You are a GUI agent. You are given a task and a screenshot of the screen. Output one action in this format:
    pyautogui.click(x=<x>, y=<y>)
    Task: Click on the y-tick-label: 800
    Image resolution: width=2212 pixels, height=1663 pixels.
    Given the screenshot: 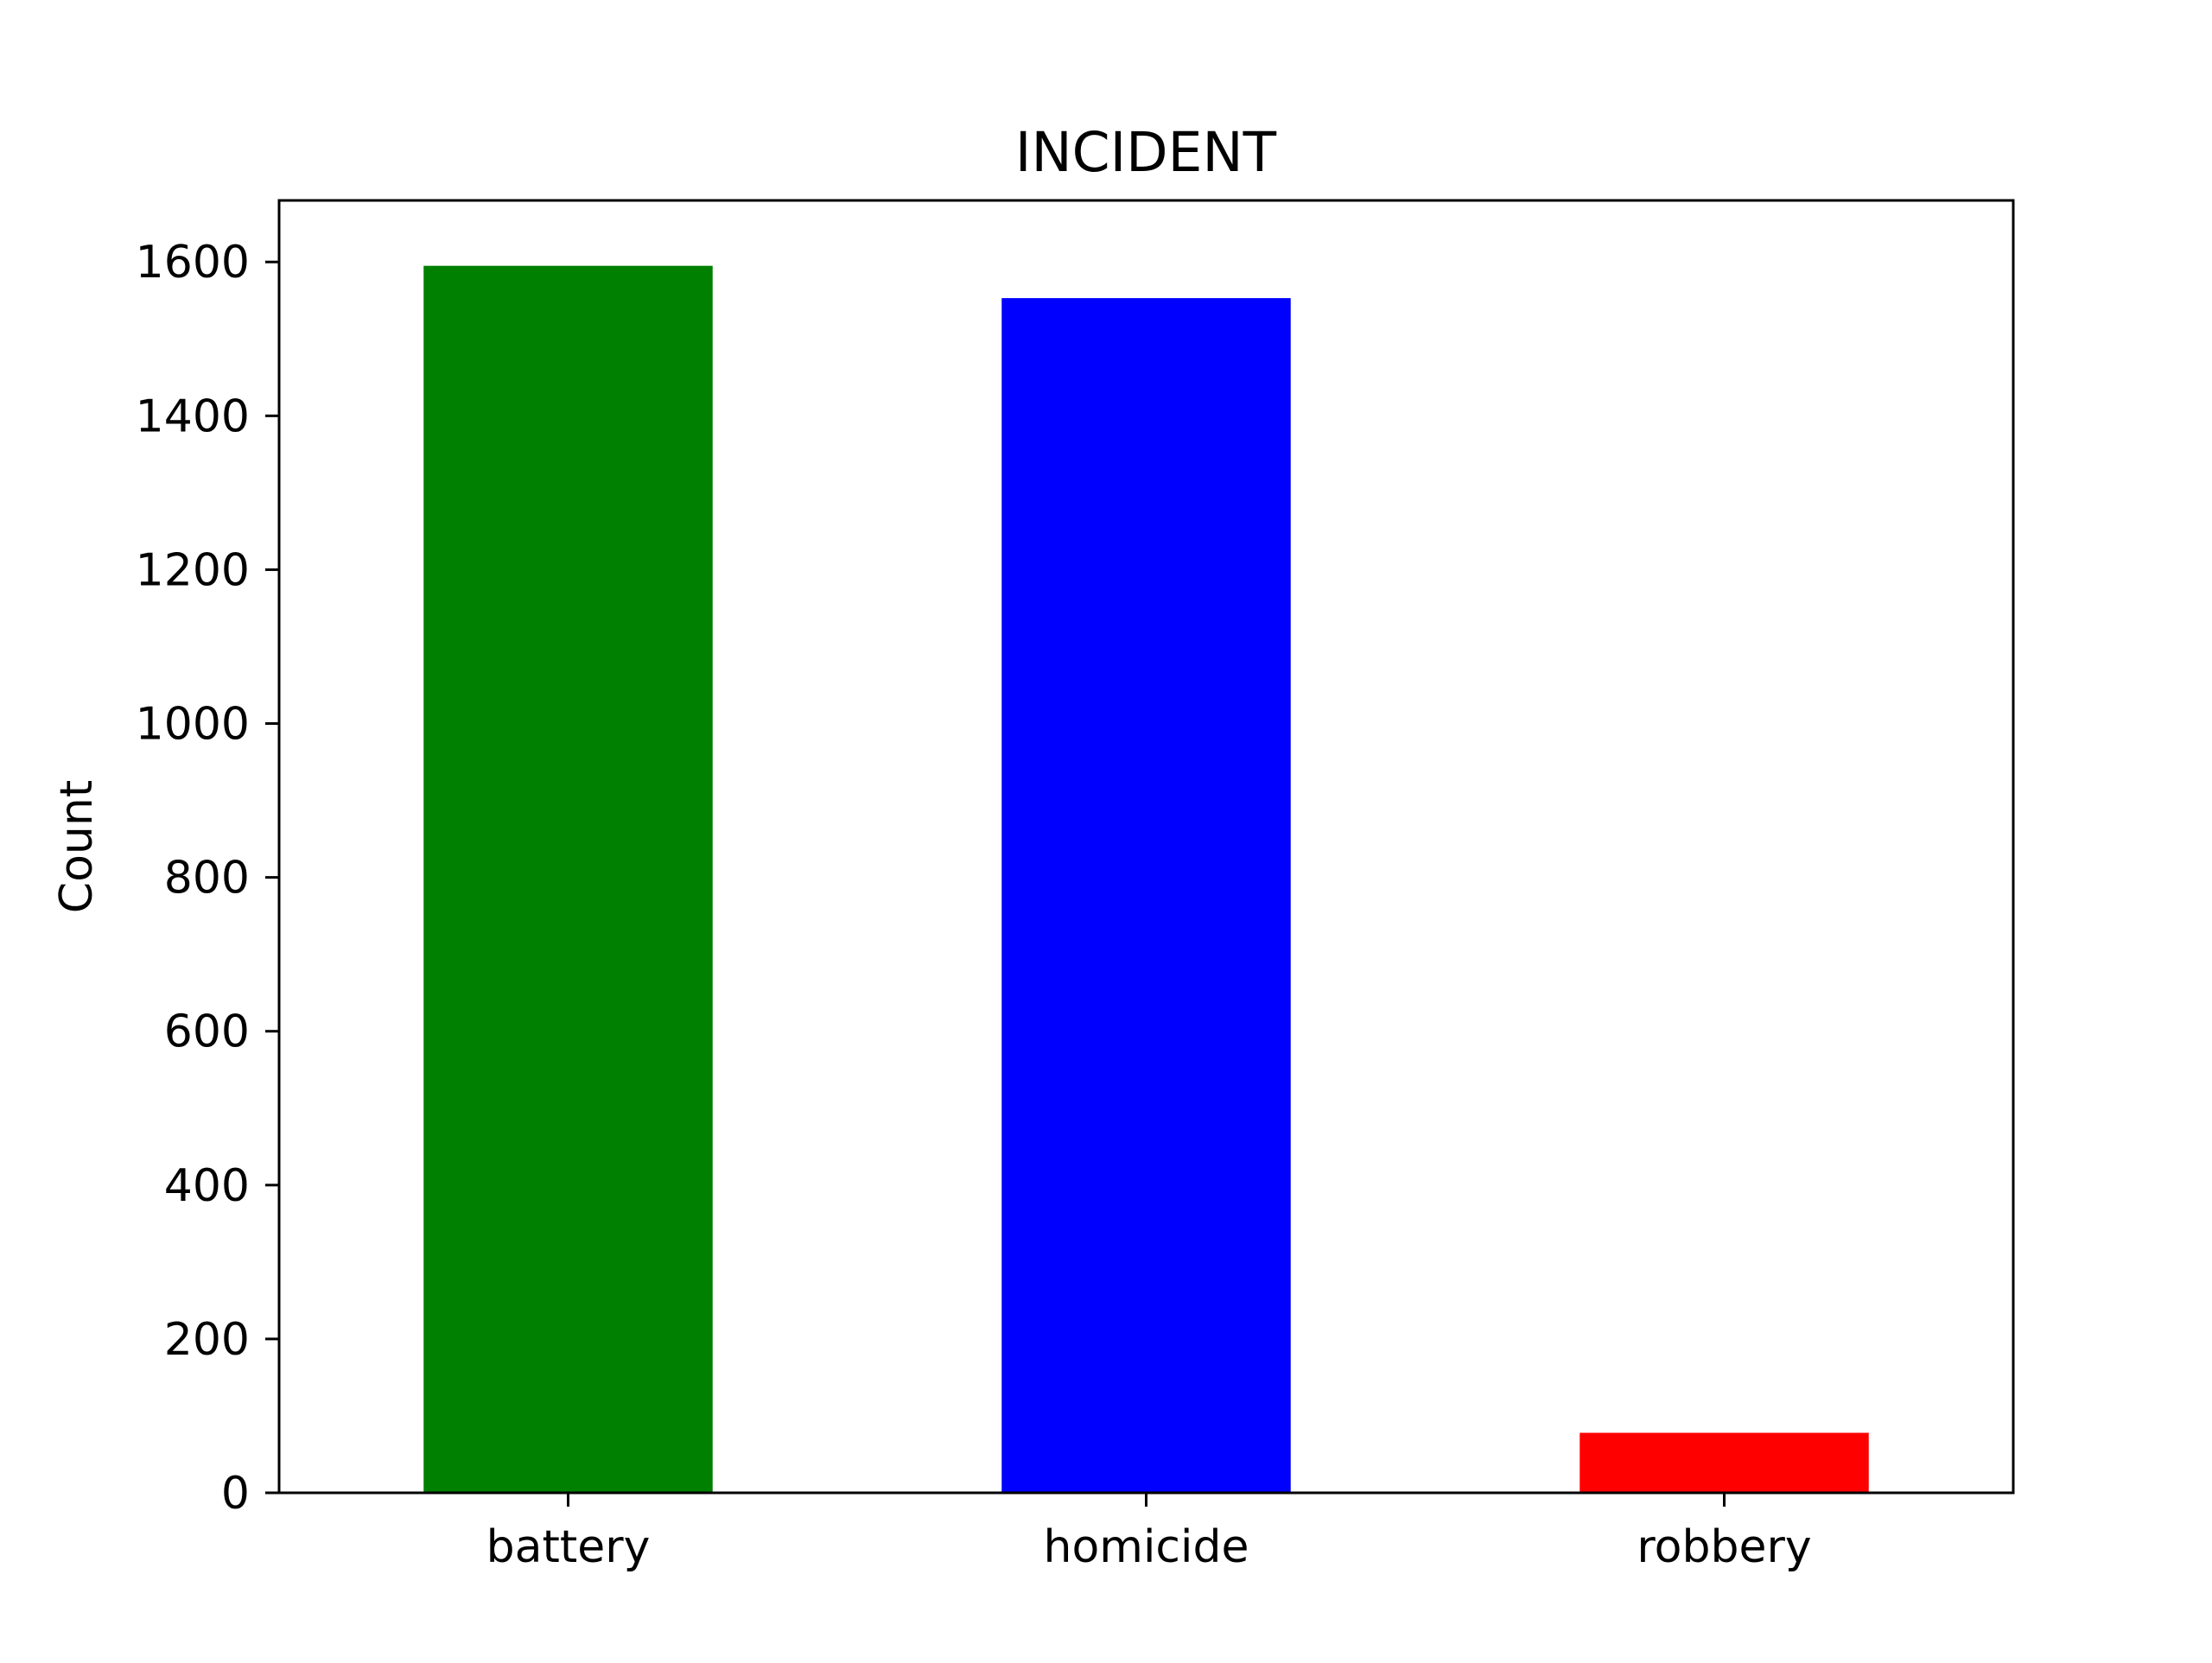 What is the action you would take?
    pyautogui.click(x=207, y=879)
    